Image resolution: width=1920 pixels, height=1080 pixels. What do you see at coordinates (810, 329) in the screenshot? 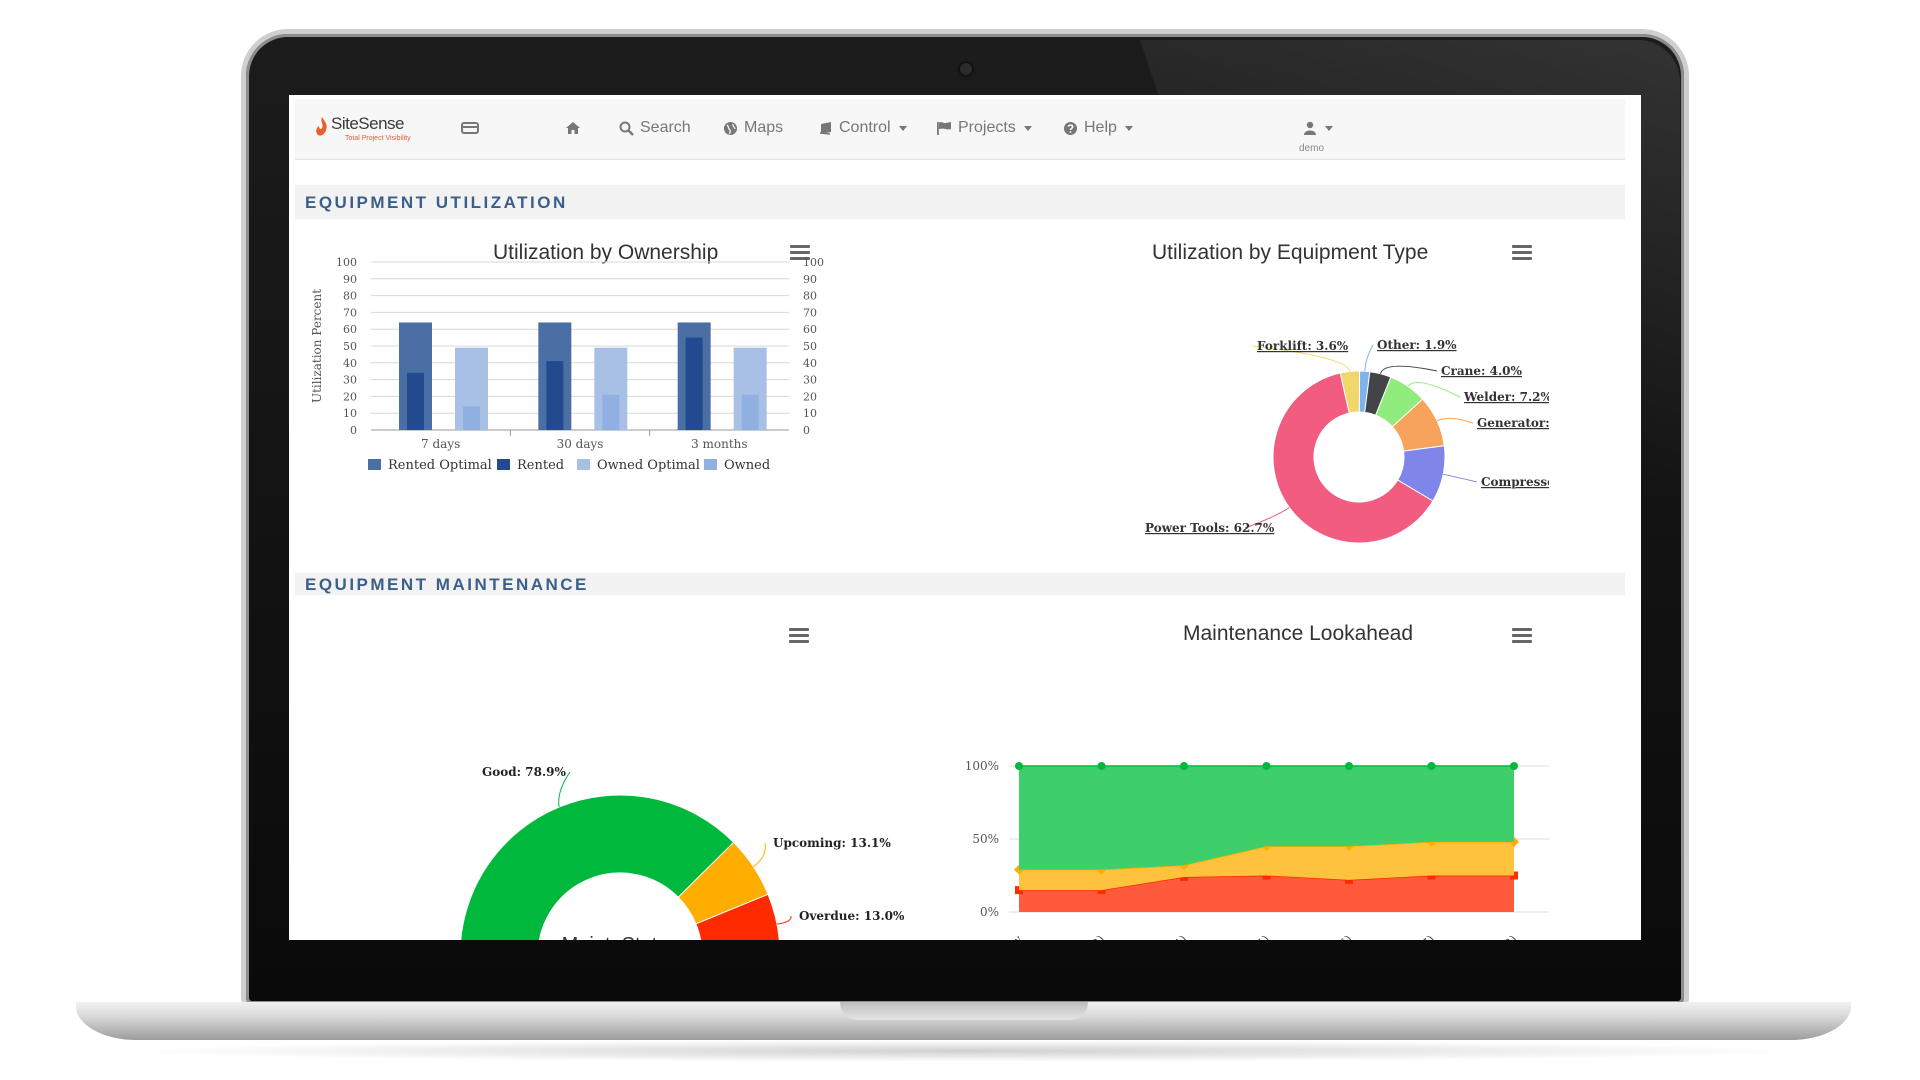
I see `y-tick-label-right: 60` at bounding box center [810, 329].